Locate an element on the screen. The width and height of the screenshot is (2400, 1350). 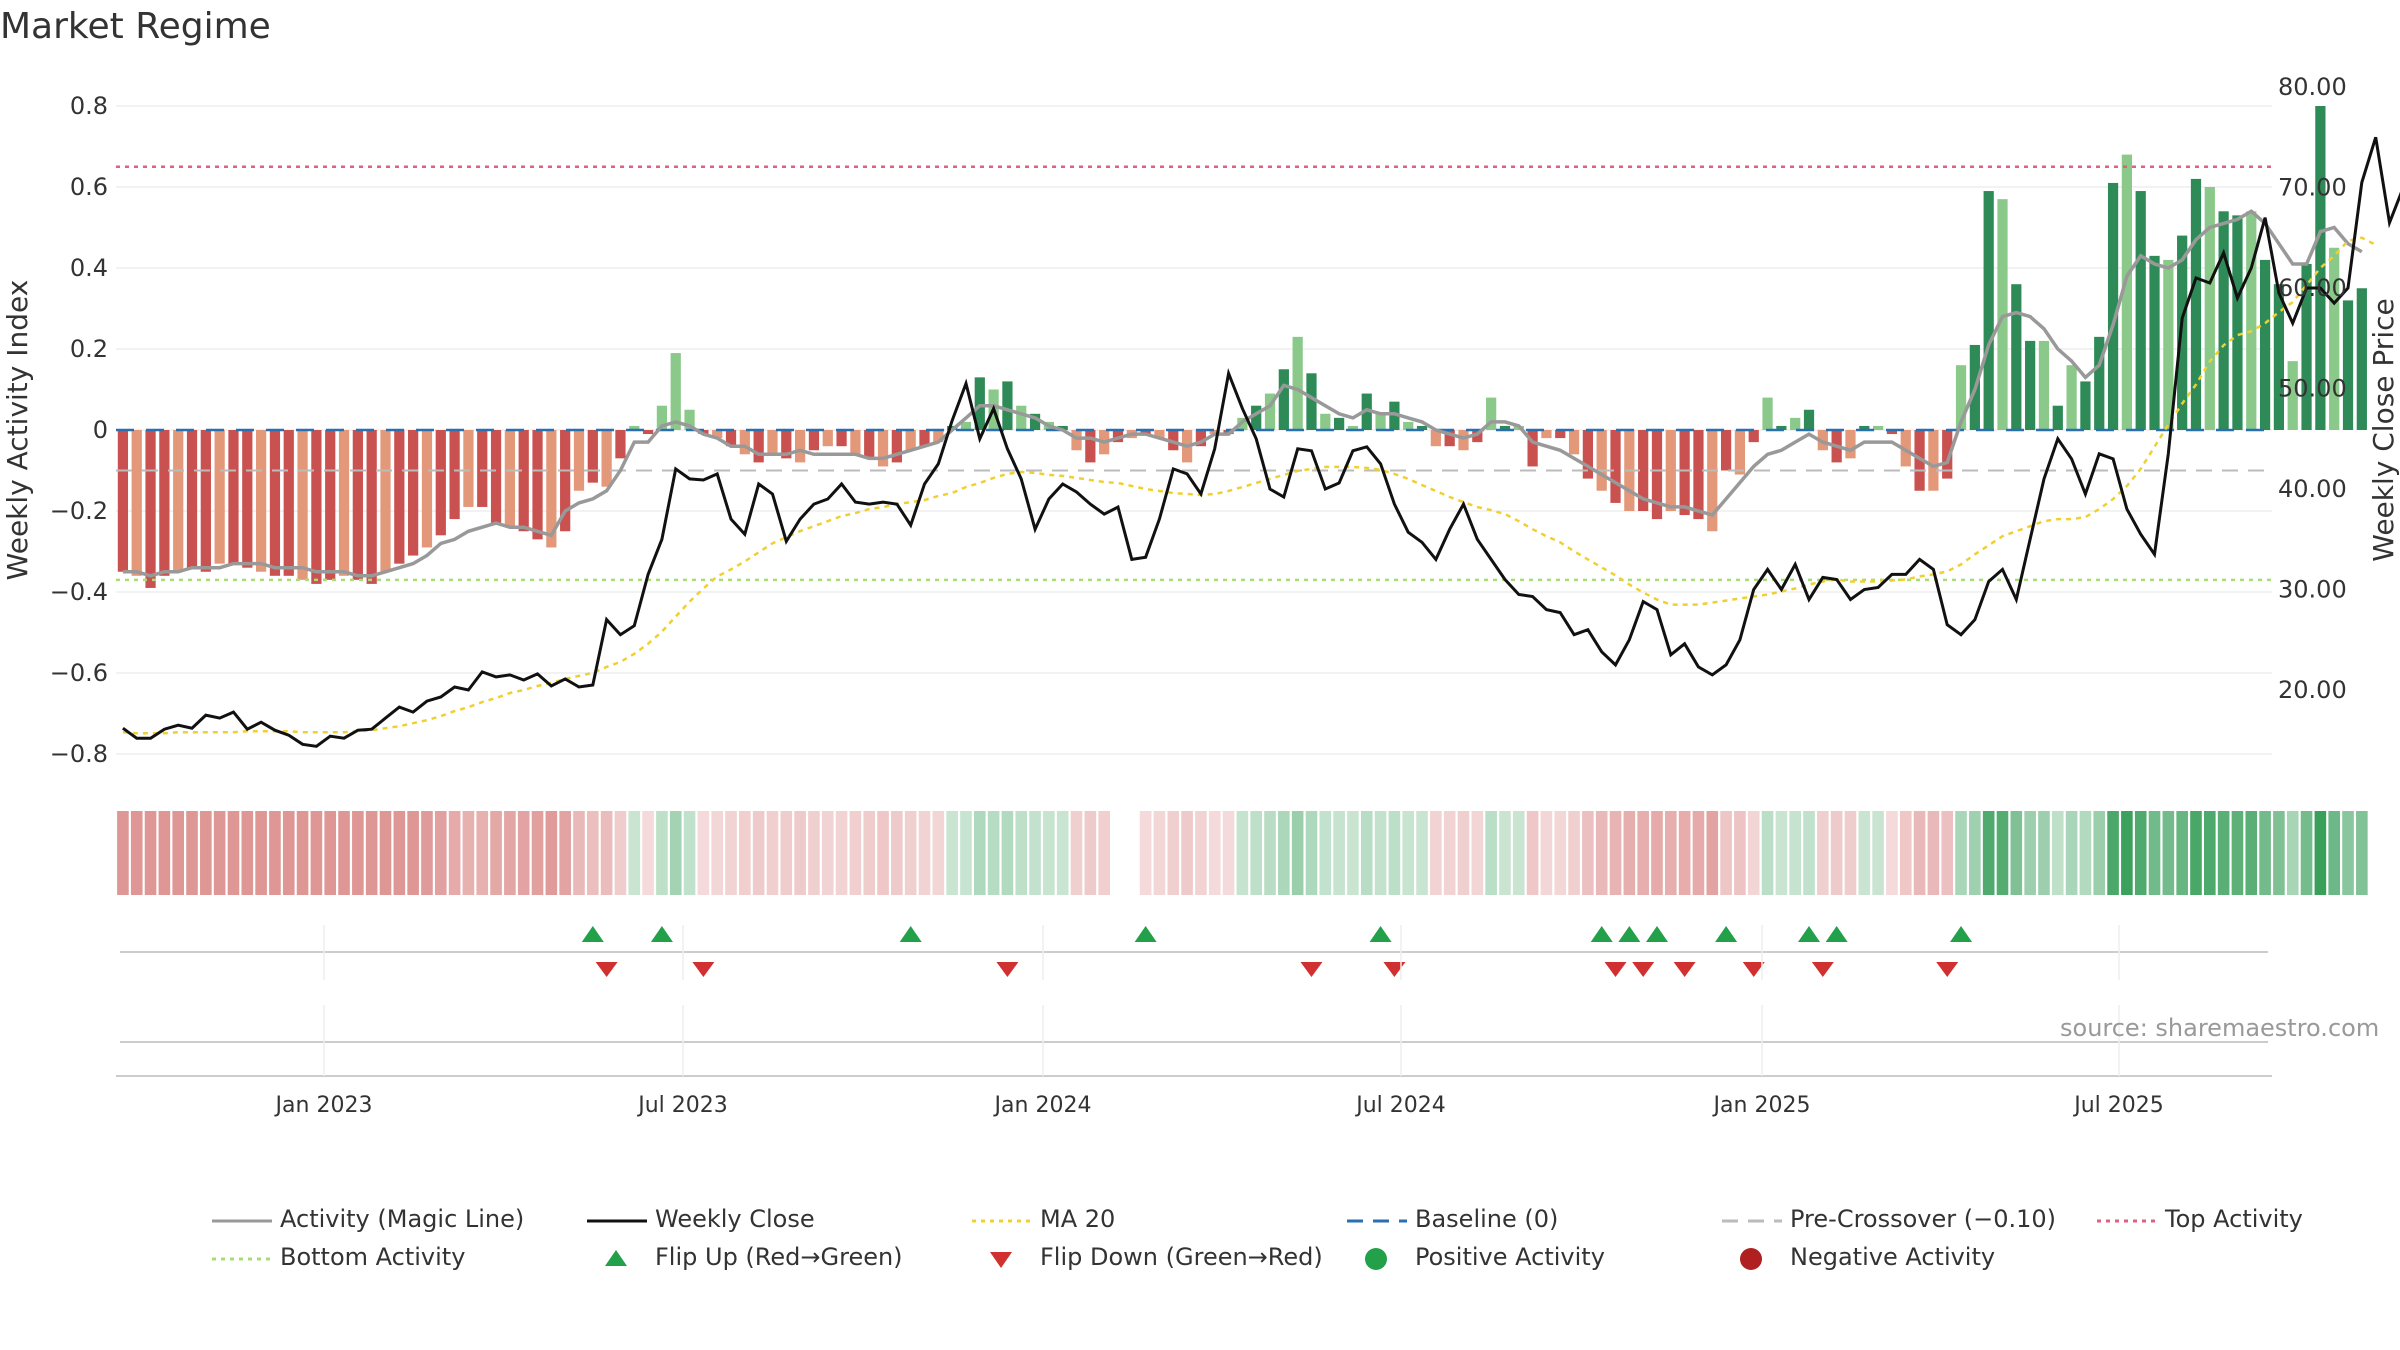
flip-markers is located at coordinates (1194, 984).